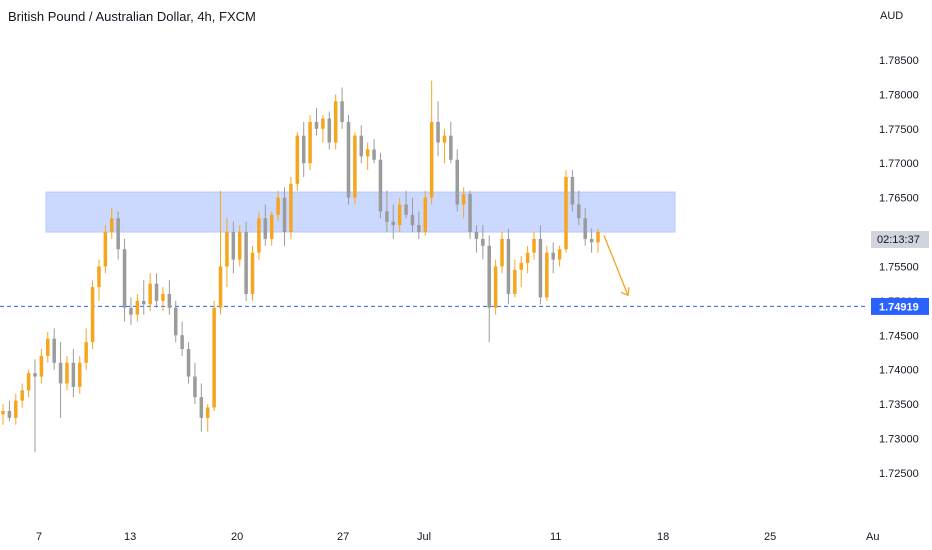 This screenshot has height=550, width=932. I want to click on y-tick-label: 1.78500, so click(899, 61).